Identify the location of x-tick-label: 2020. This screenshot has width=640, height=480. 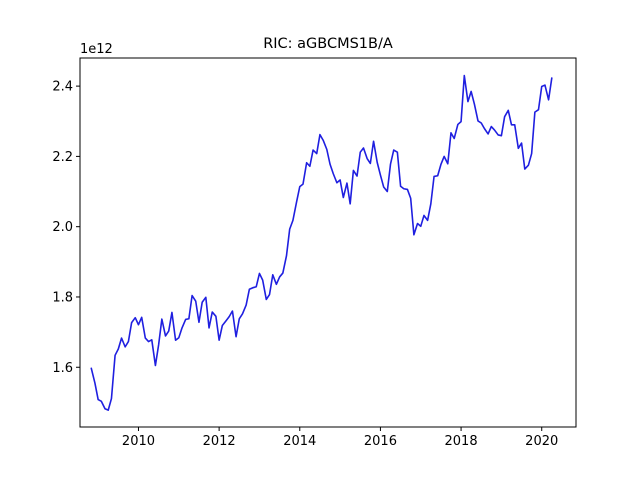
(541, 441).